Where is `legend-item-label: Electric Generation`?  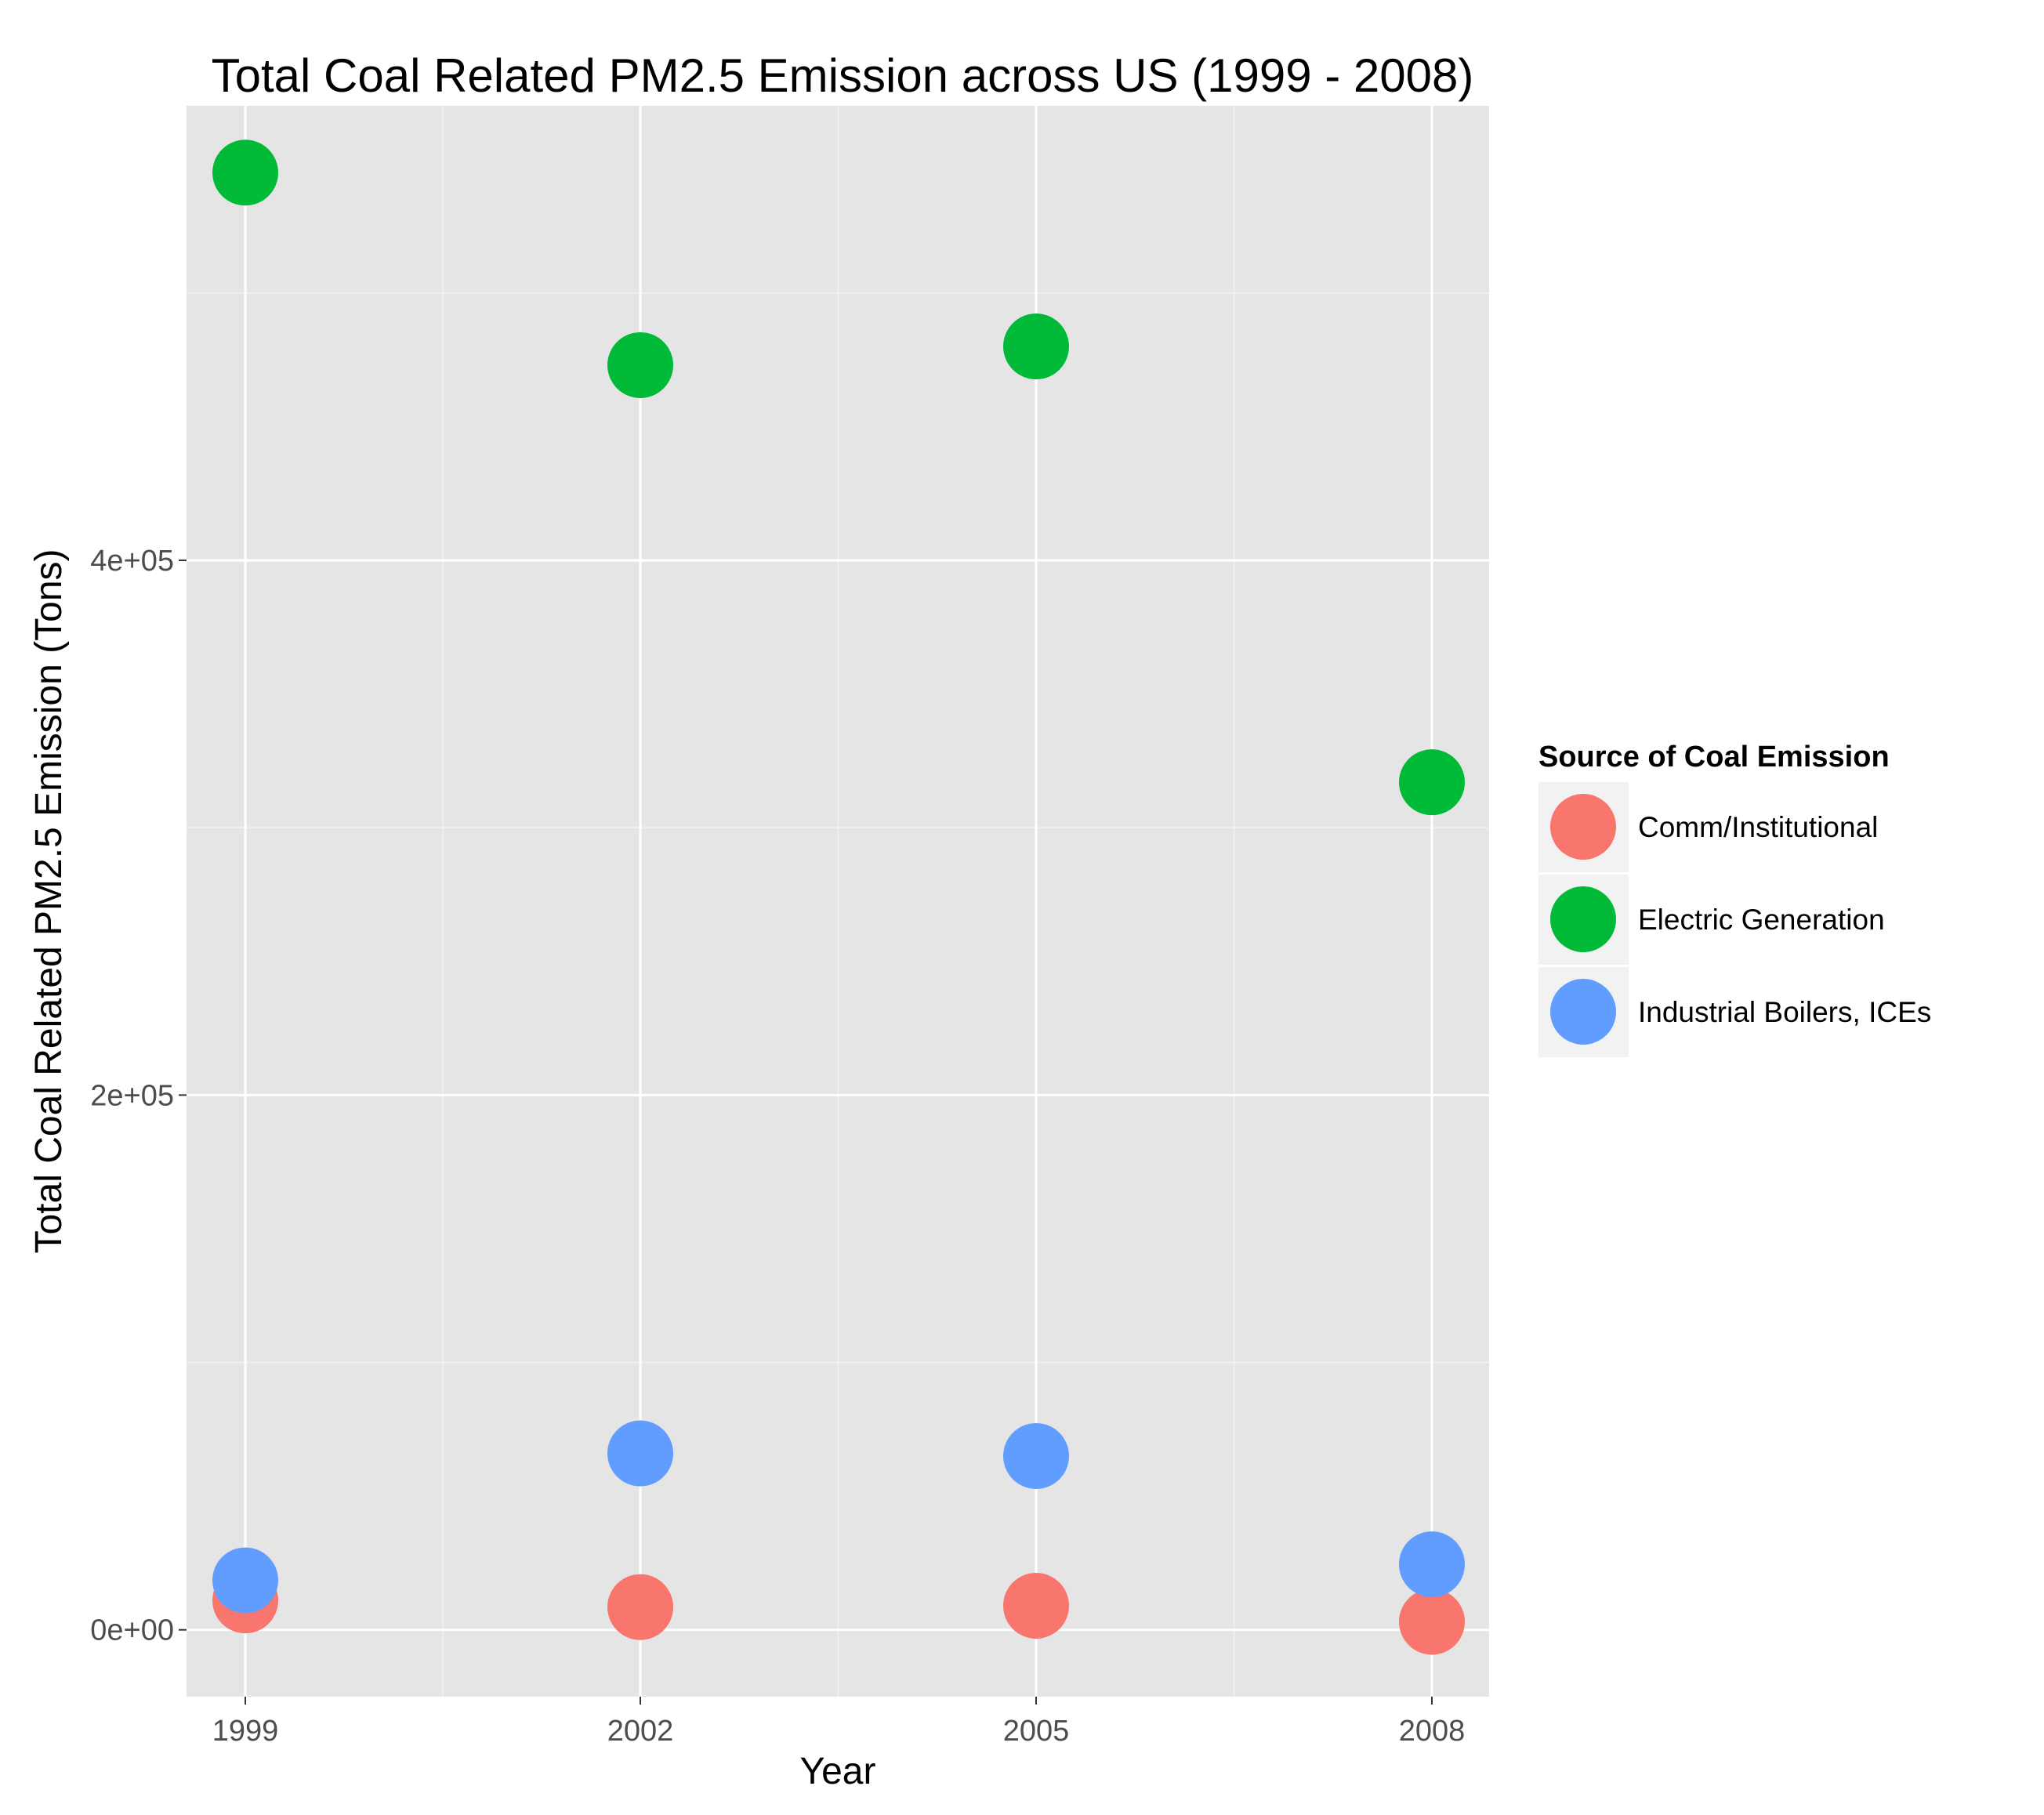
legend-item-label: Electric Generation is located at coordinates (1761, 920).